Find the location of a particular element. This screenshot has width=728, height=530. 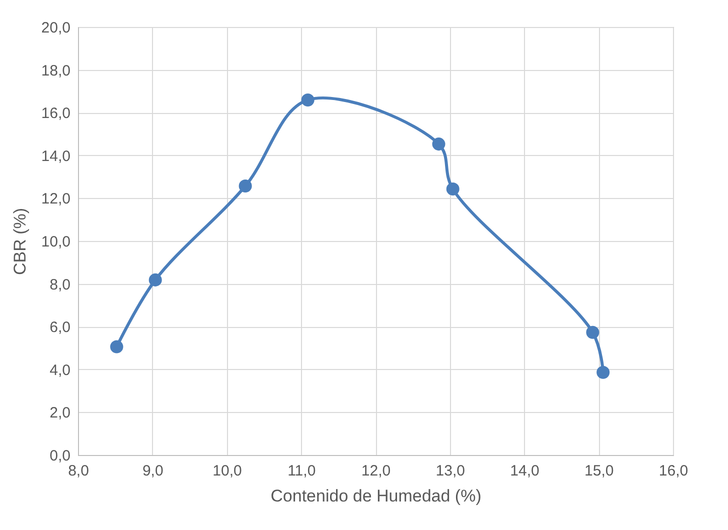

x-tick-label: 16,0 is located at coordinates (673, 471).